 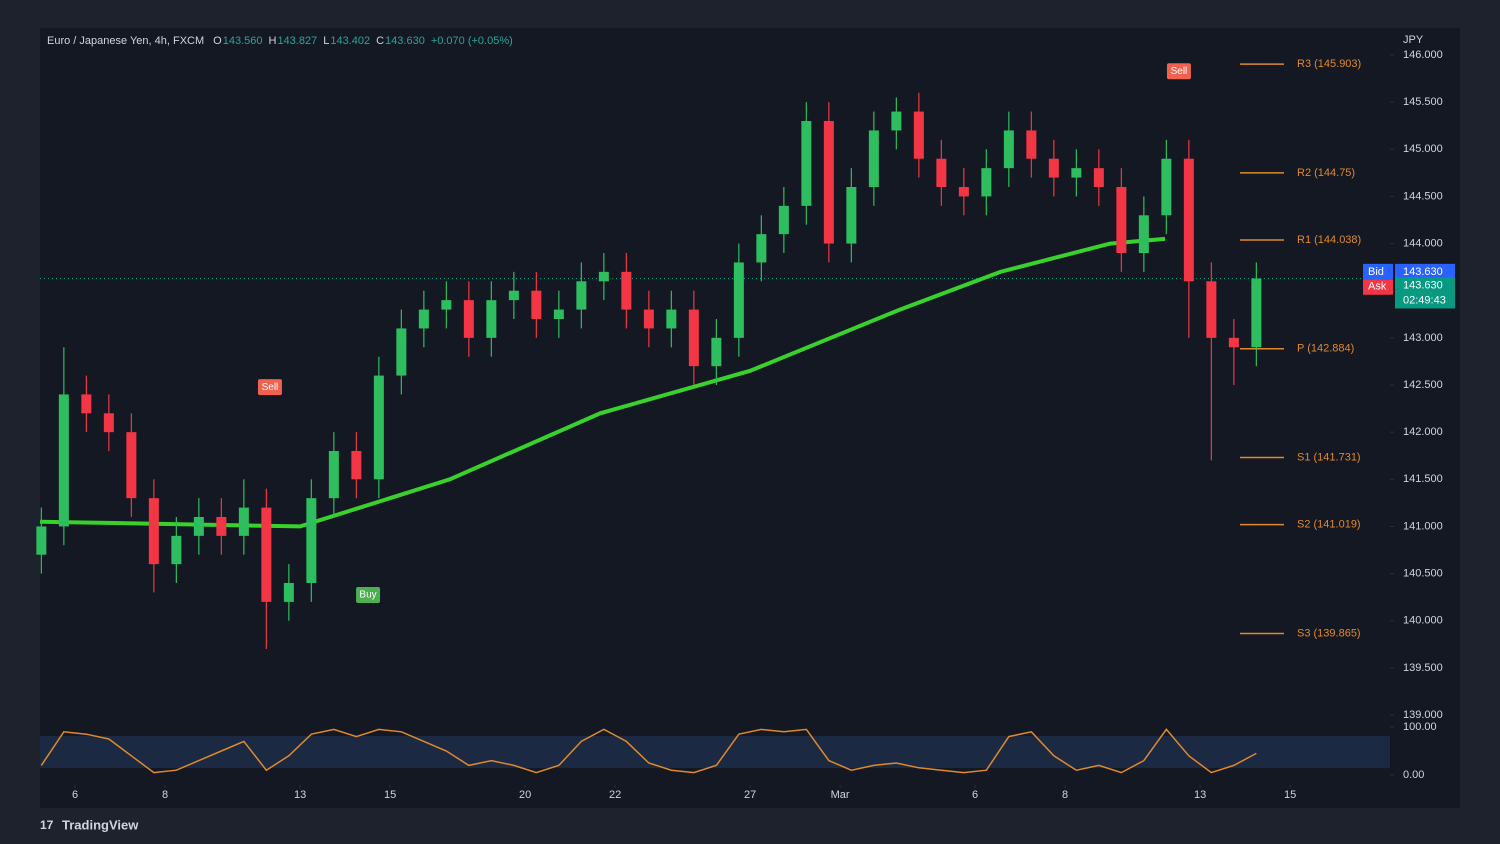 What do you see at coordinates (297, 41) in the screenshot?
I see `ohlc-value: 143.827` at bounding box center [297, 41].